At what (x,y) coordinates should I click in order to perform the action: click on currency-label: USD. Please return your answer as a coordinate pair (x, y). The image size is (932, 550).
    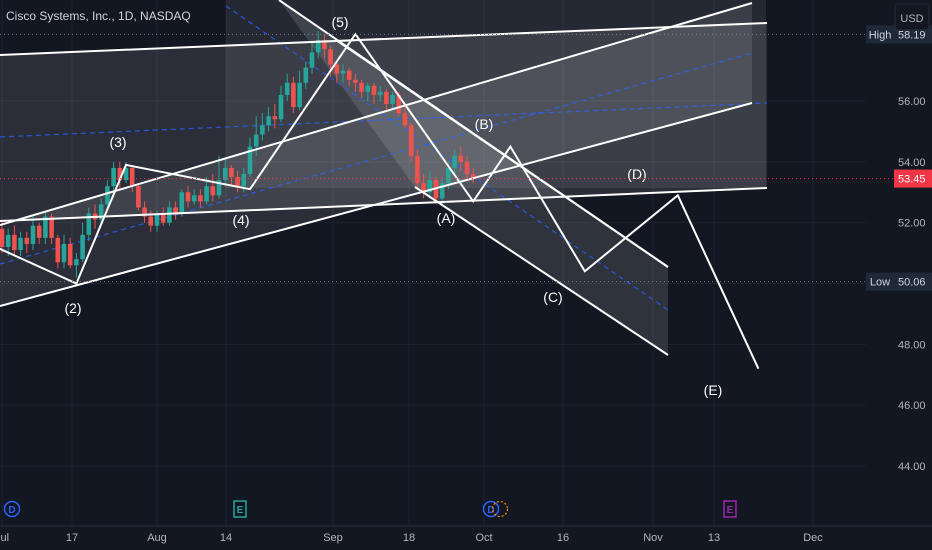
    Looking at the image, I should click on (911, 19).